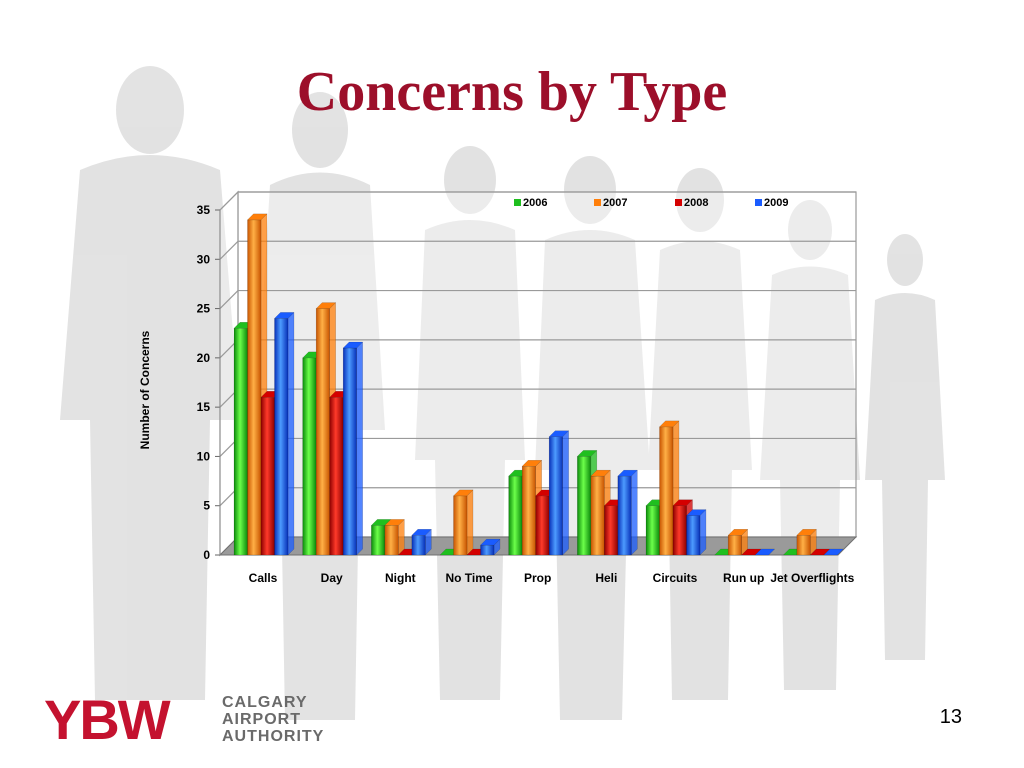 Image resolution: width=1024 pixels, height=768 pixels. Describe the element at coordinates (273, 736) in the screenshot. I see `logo-line-3: AUTHORITY` at that location.